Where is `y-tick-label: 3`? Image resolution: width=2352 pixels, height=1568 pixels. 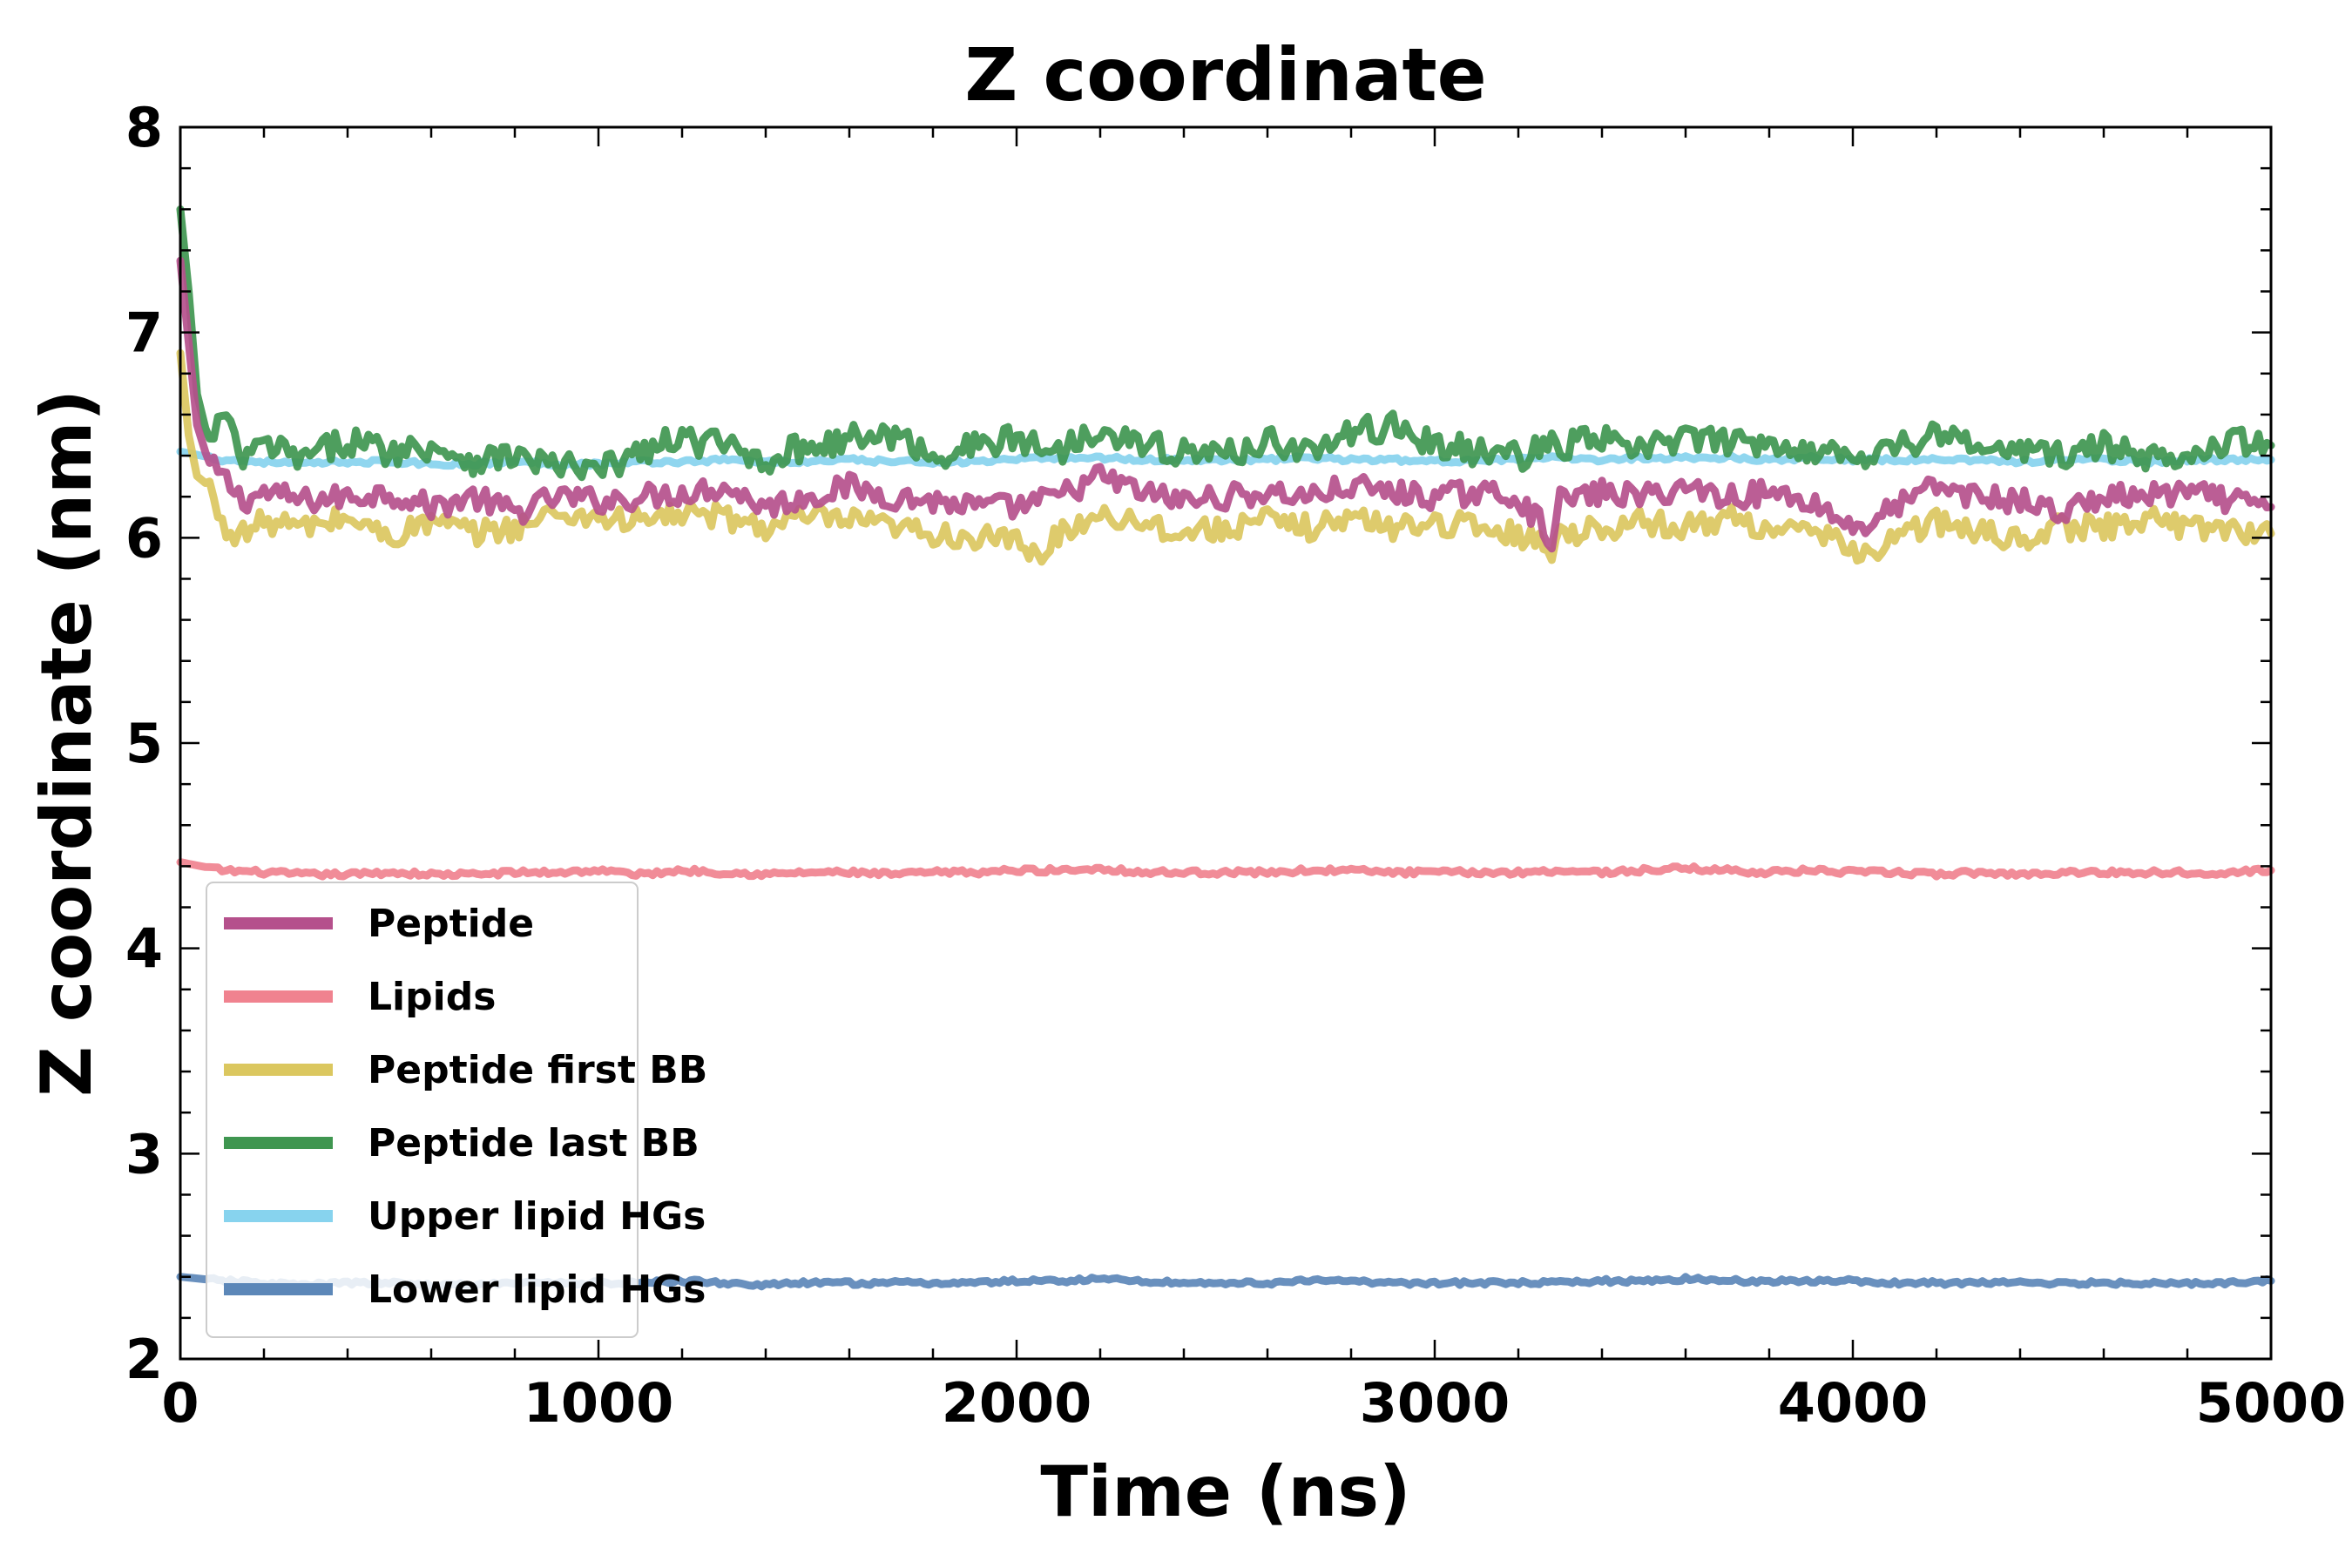
y-tick-label: 3 is located at coordinates (144, 1154).